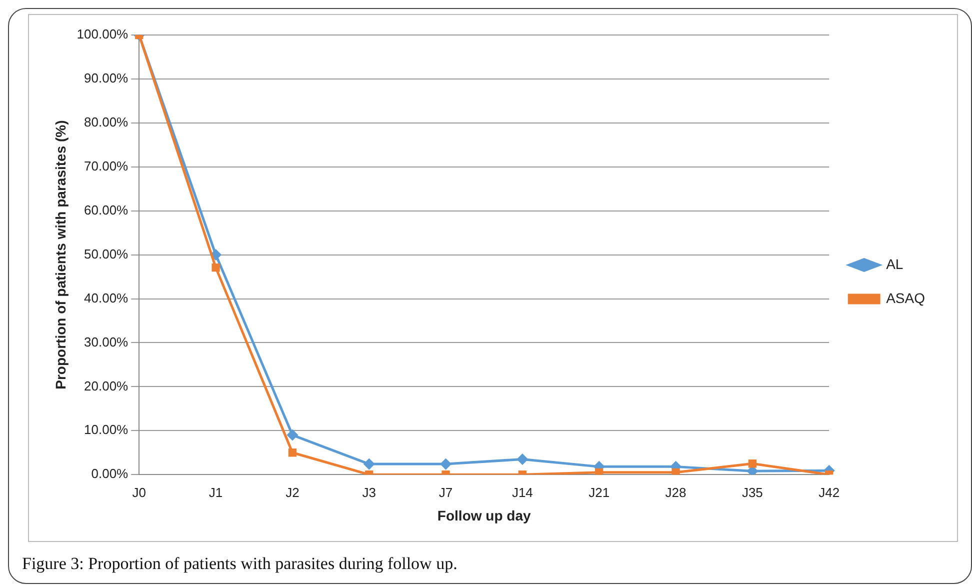 The height and width of the screenshot is (586, 972). I want to click on legend-label: ASAQ, so click(906, 298).